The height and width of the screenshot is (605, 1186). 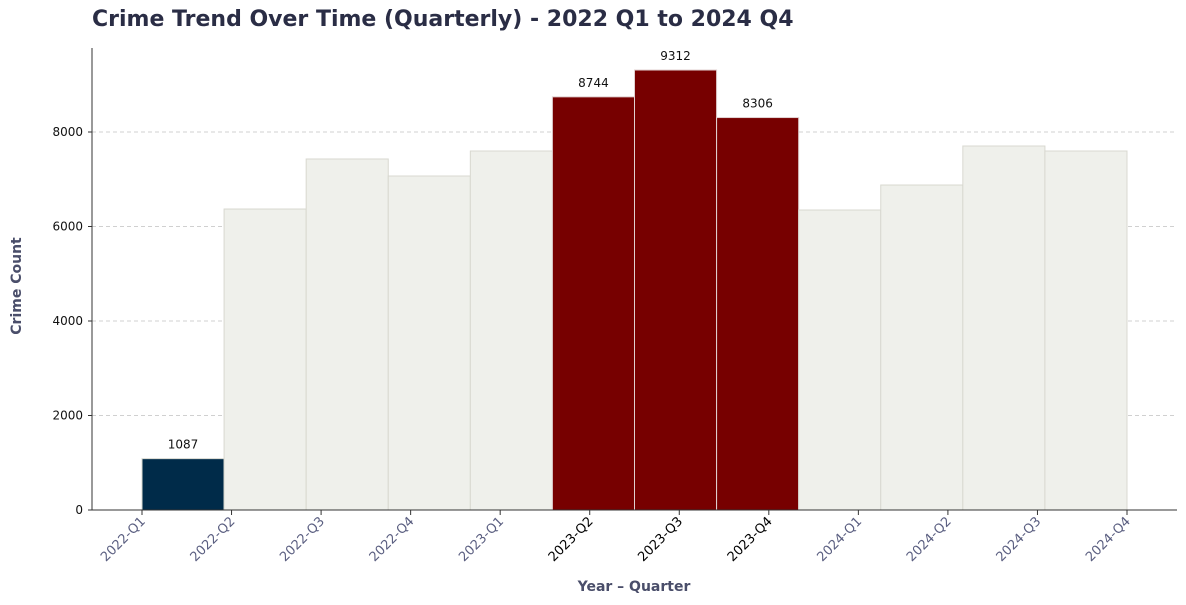 I want to click on y-tick-label: 4000, so click(x=67, y=321).